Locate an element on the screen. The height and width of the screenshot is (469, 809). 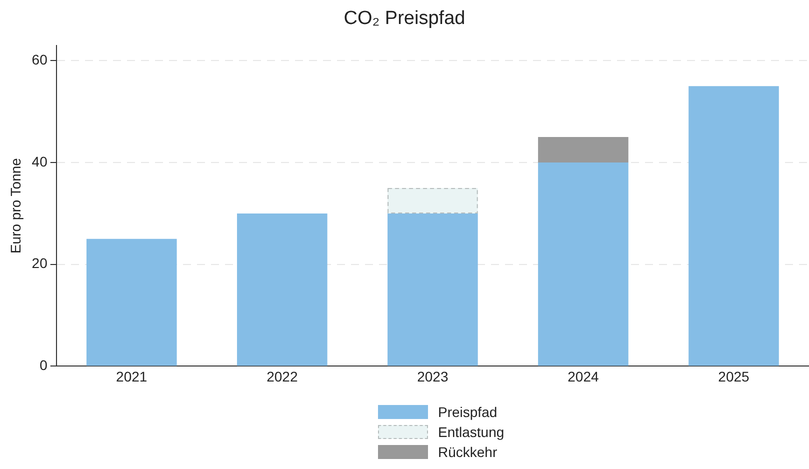
y-tick-label: 20 is located at coordinates (40, 263).